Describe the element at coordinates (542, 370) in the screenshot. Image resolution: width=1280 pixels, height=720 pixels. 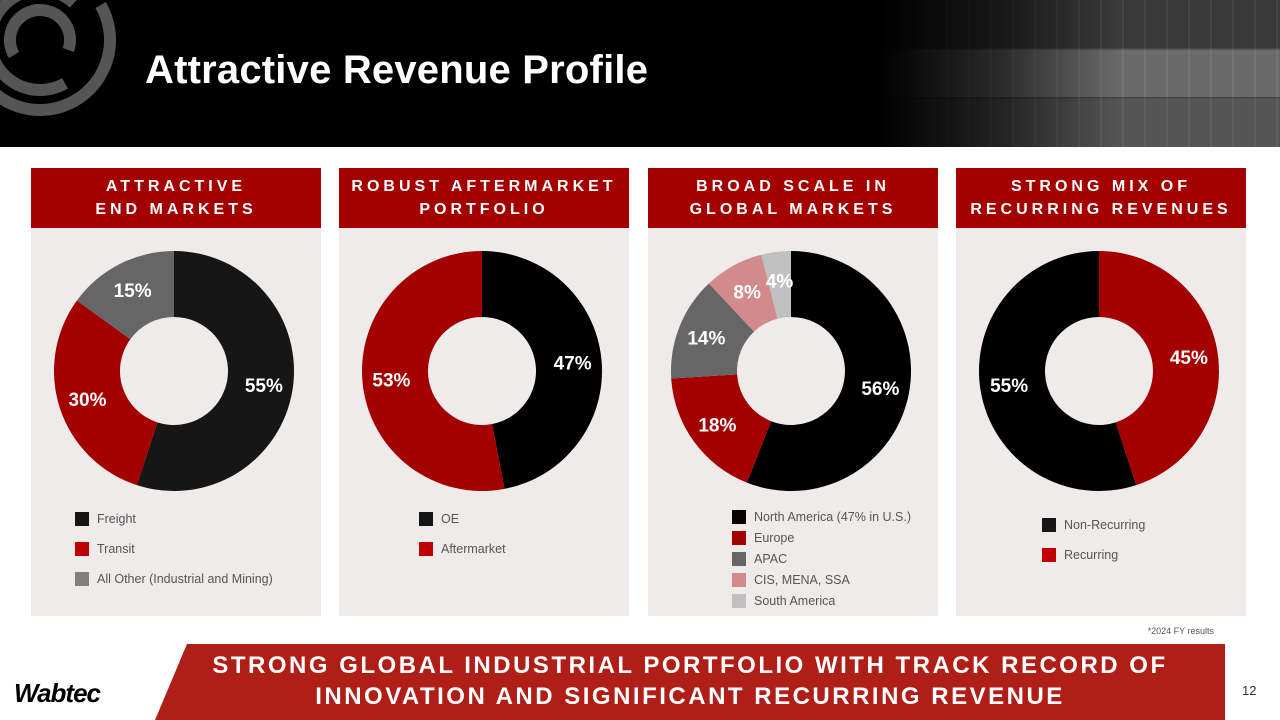
I see `slice-oe` at that location.